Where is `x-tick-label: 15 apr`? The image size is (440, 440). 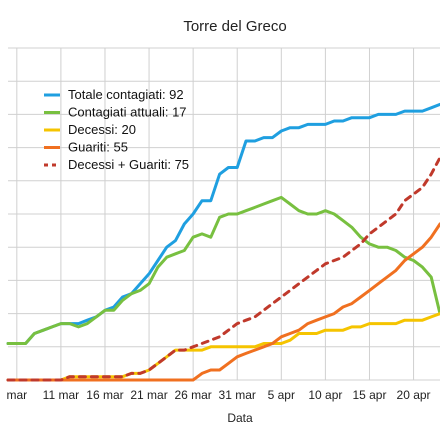
x-tick-label: 15 apr is located at coordinates (369, 395).